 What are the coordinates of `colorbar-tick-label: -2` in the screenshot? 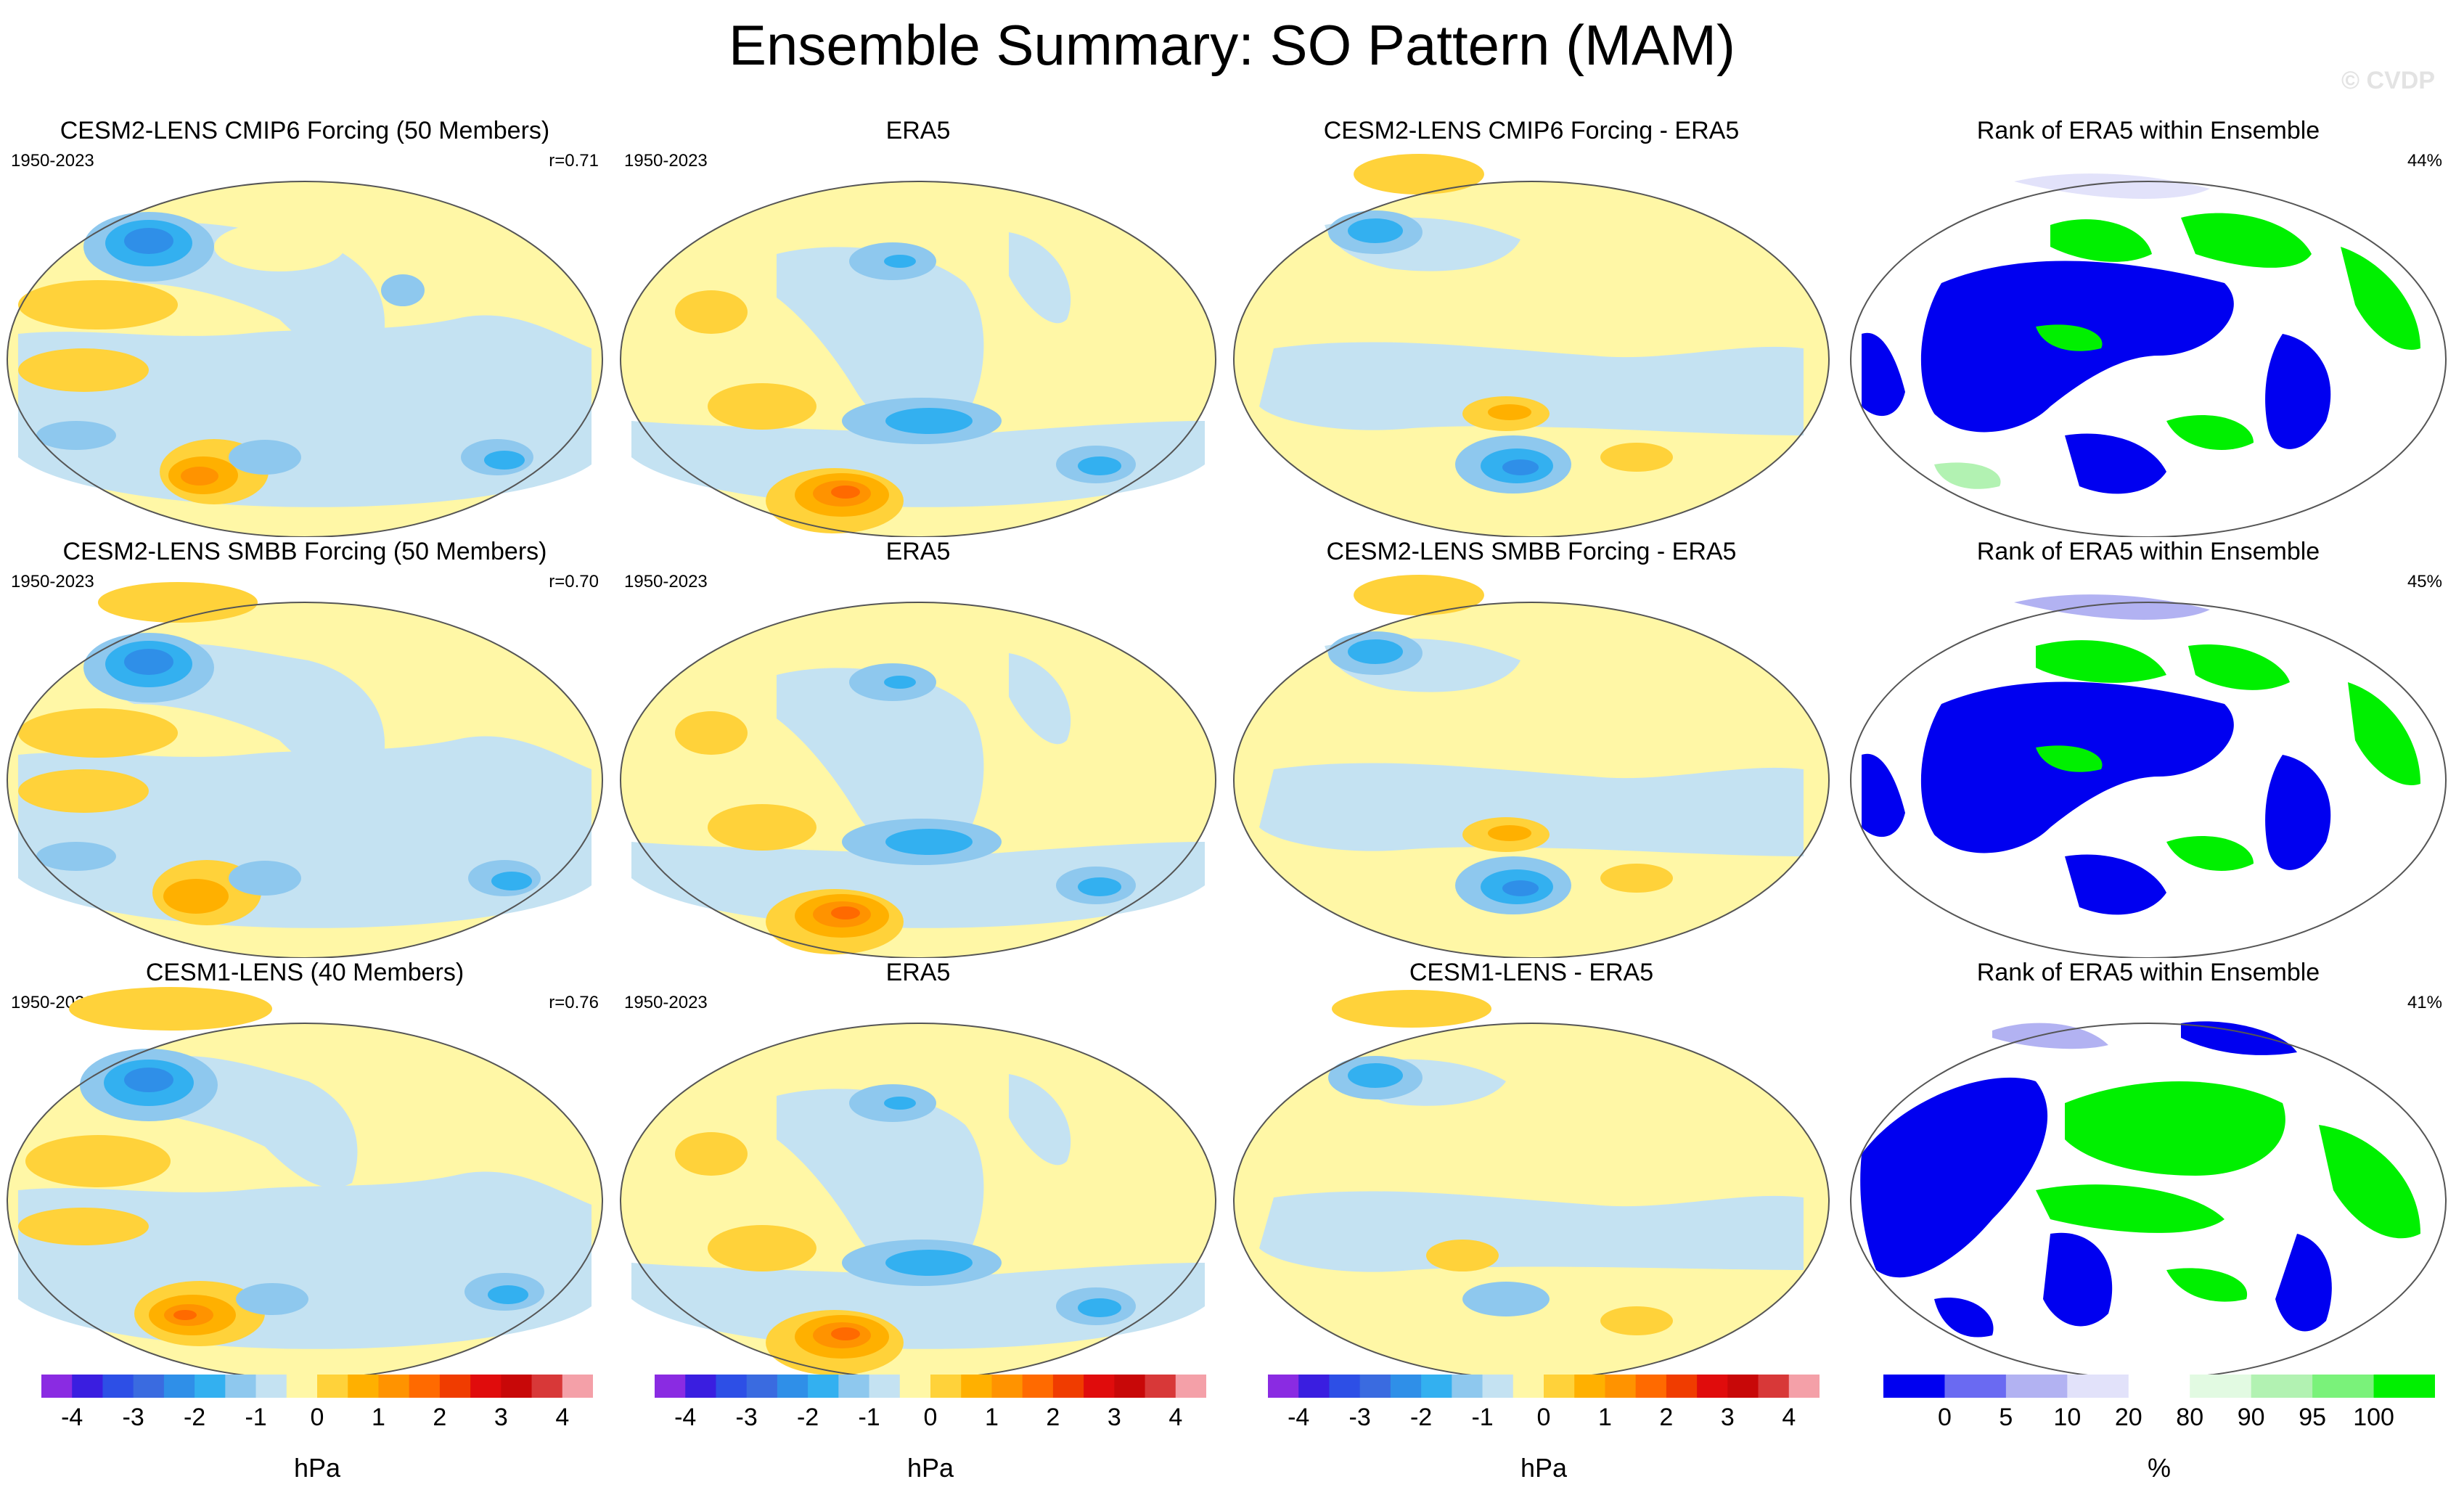 It's located at (808, 1417).